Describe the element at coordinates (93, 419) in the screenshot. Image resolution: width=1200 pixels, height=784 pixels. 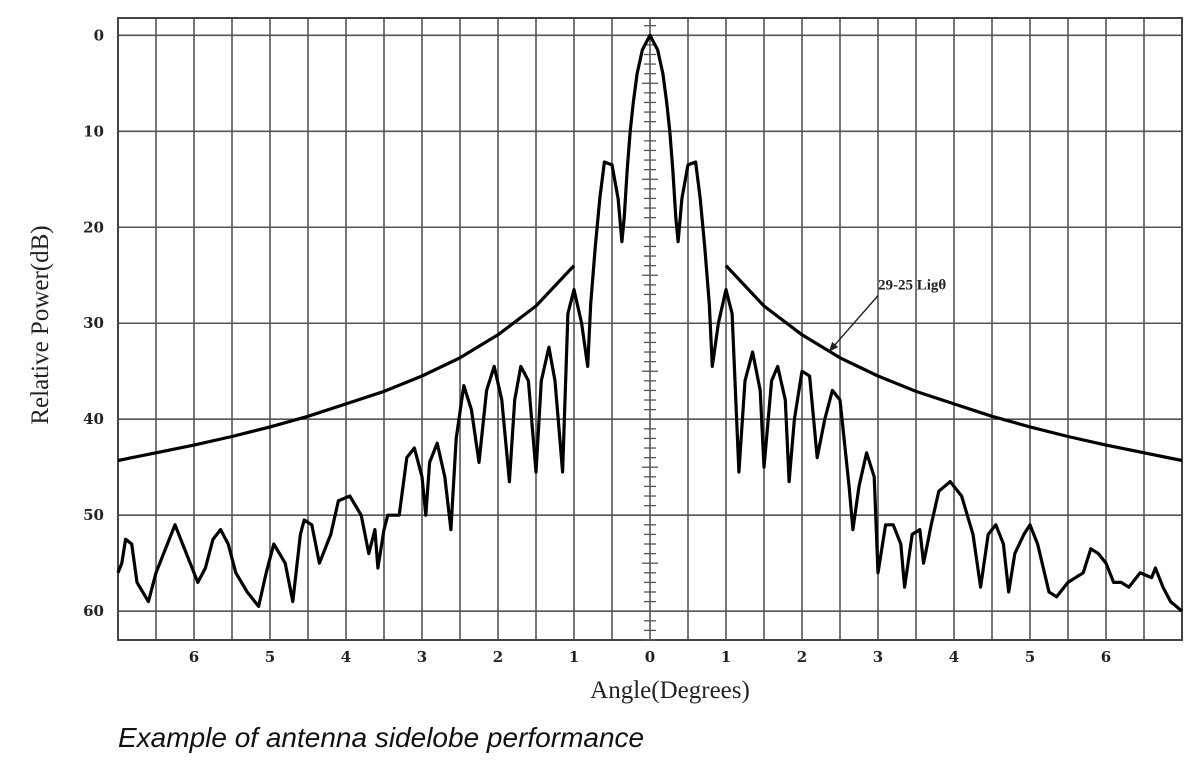
I see `y-tick-label: 40` at that location.